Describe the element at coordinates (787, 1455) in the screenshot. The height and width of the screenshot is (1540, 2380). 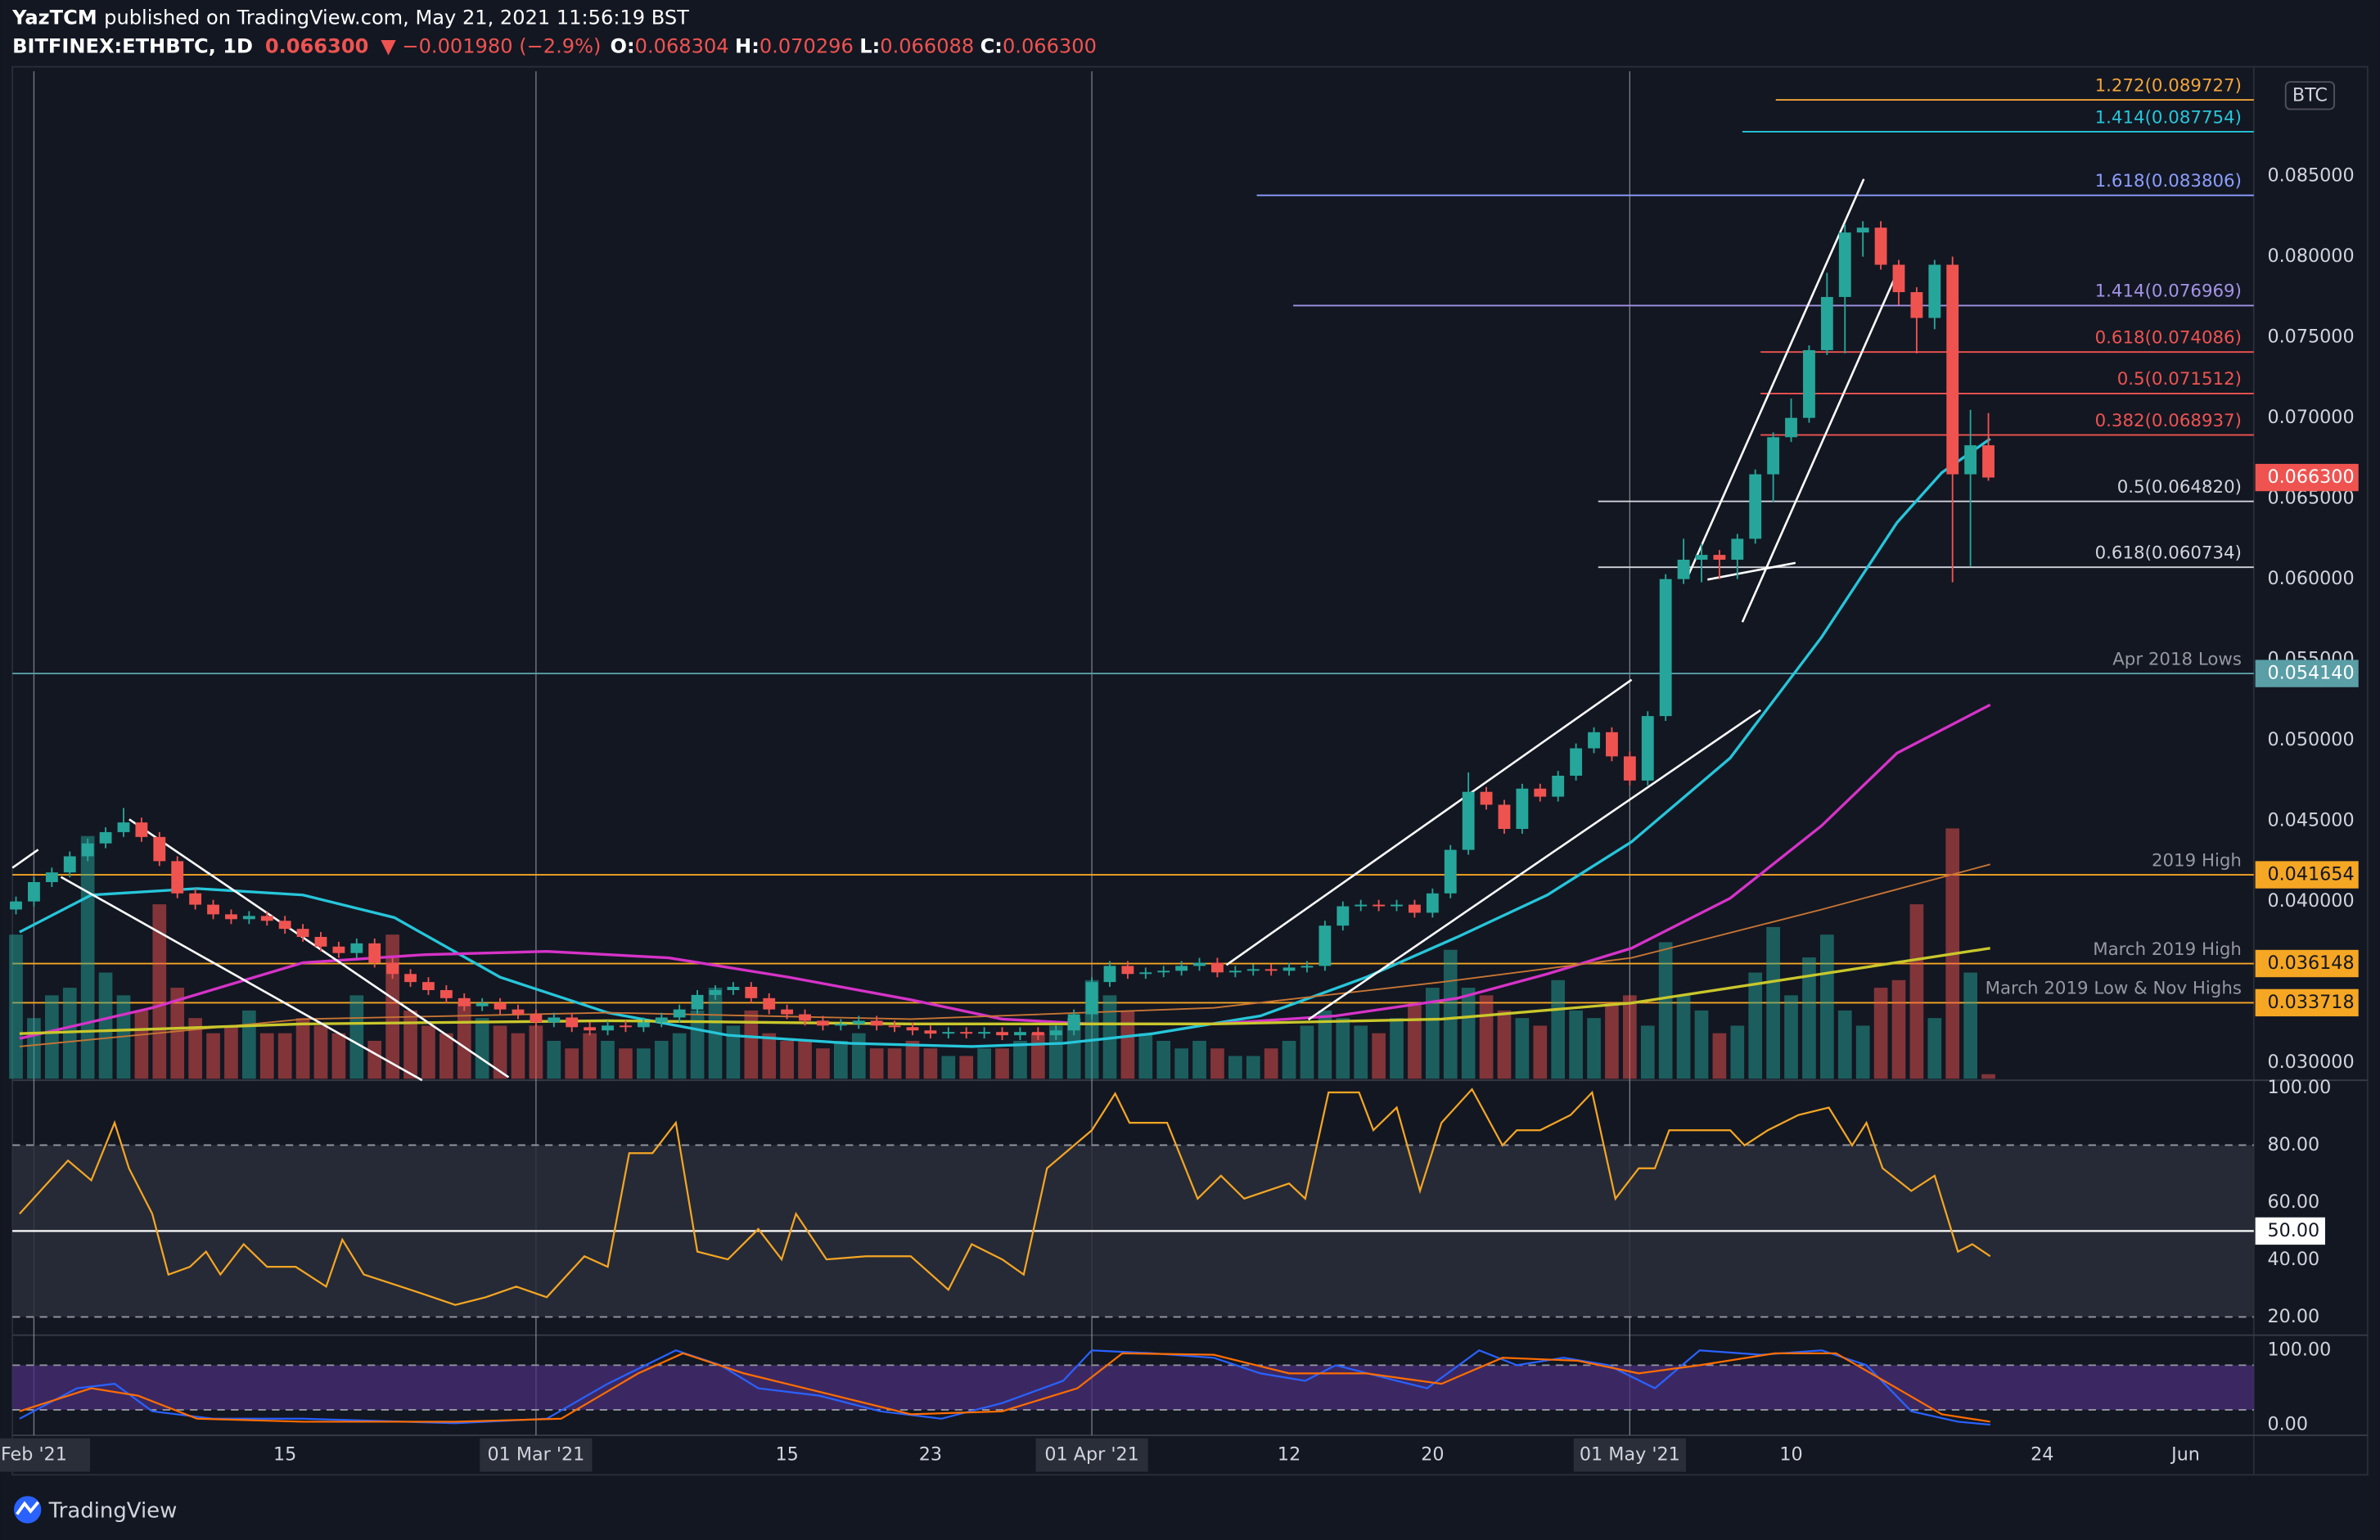
I see `x-tick-label: 15` at that location.